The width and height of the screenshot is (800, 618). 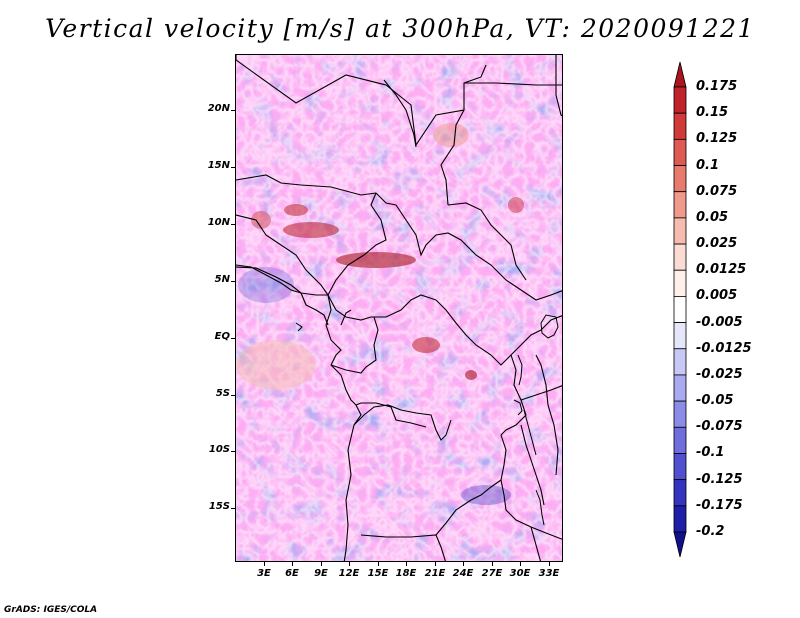 What do you see at coordinates (222, 393) in the screenshot?
I see `lat-label-5s: 5S` at bounding box center [222, 393].